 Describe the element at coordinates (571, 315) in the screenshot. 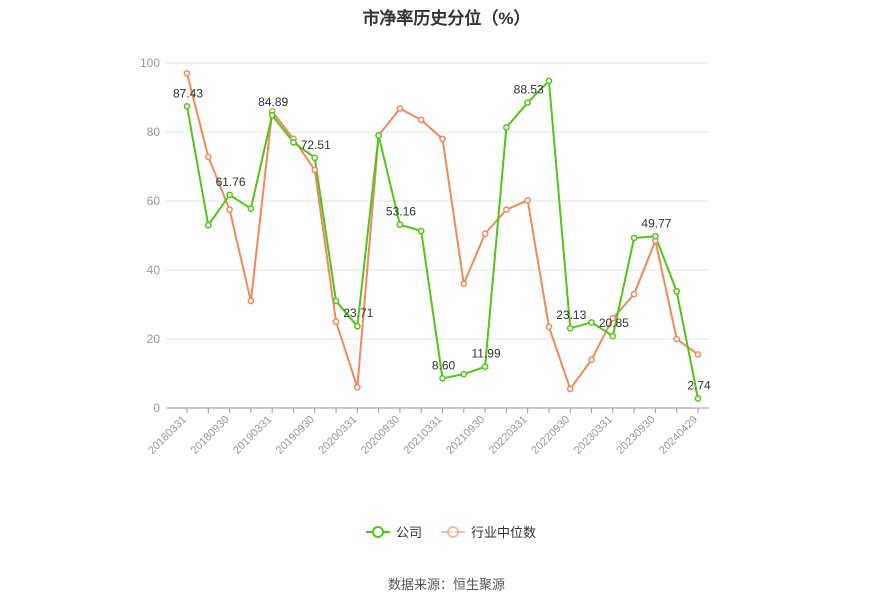

I see `data-label: 23.13` at that location.